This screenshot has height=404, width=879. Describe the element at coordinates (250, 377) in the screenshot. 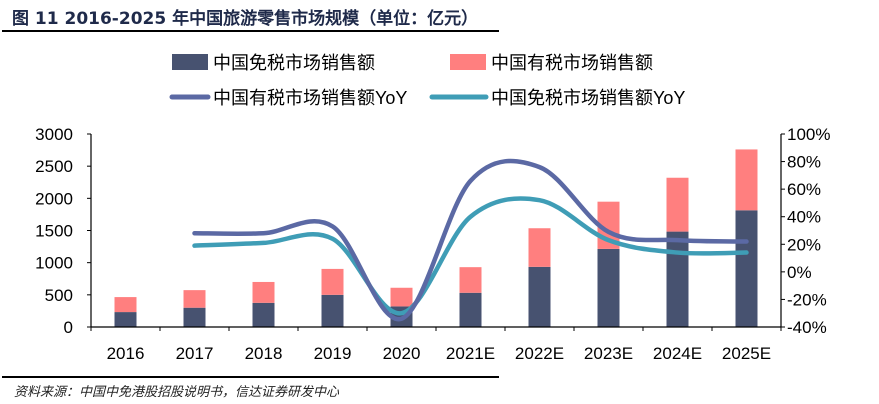

I see `source-divider` at that location.